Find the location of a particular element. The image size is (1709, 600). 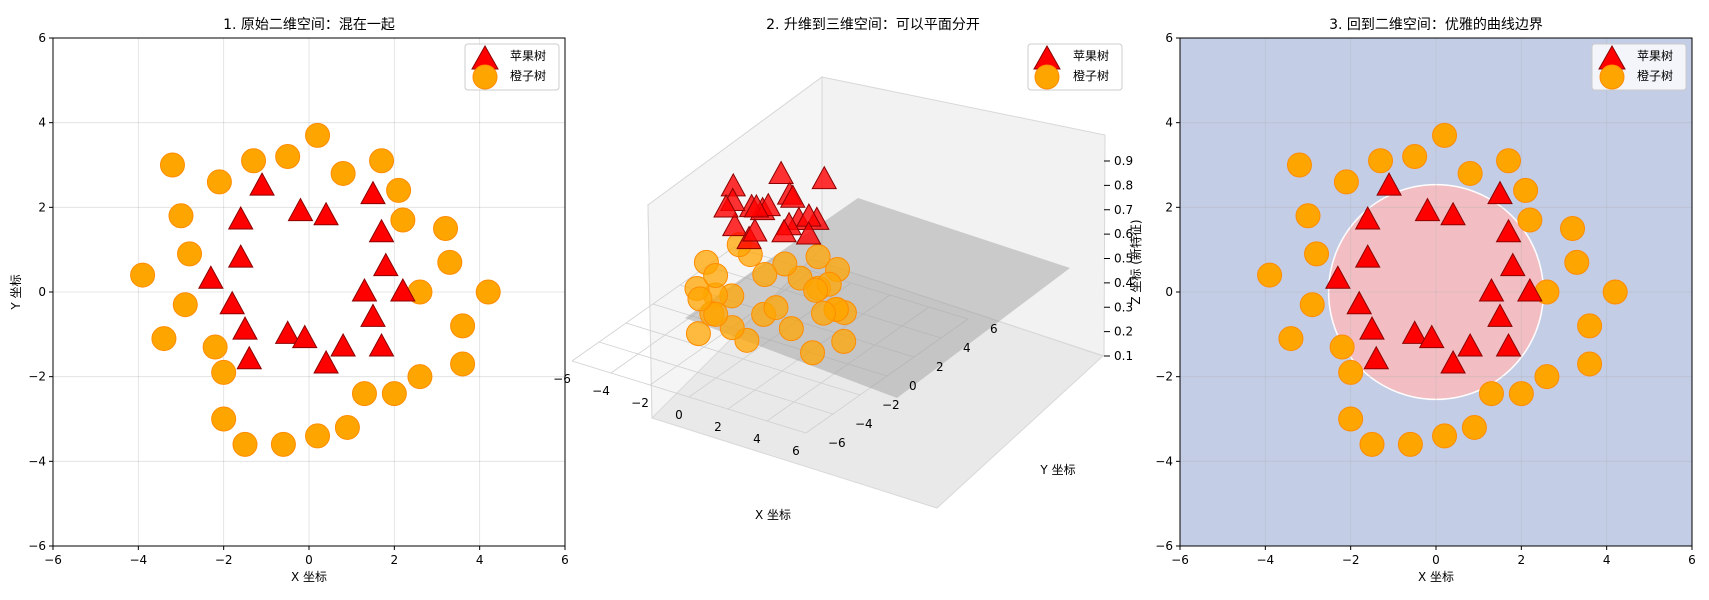

panel3-title: 3. 回到二维空间：优雅的曲线边界 is located at coordinates (1436, 25).